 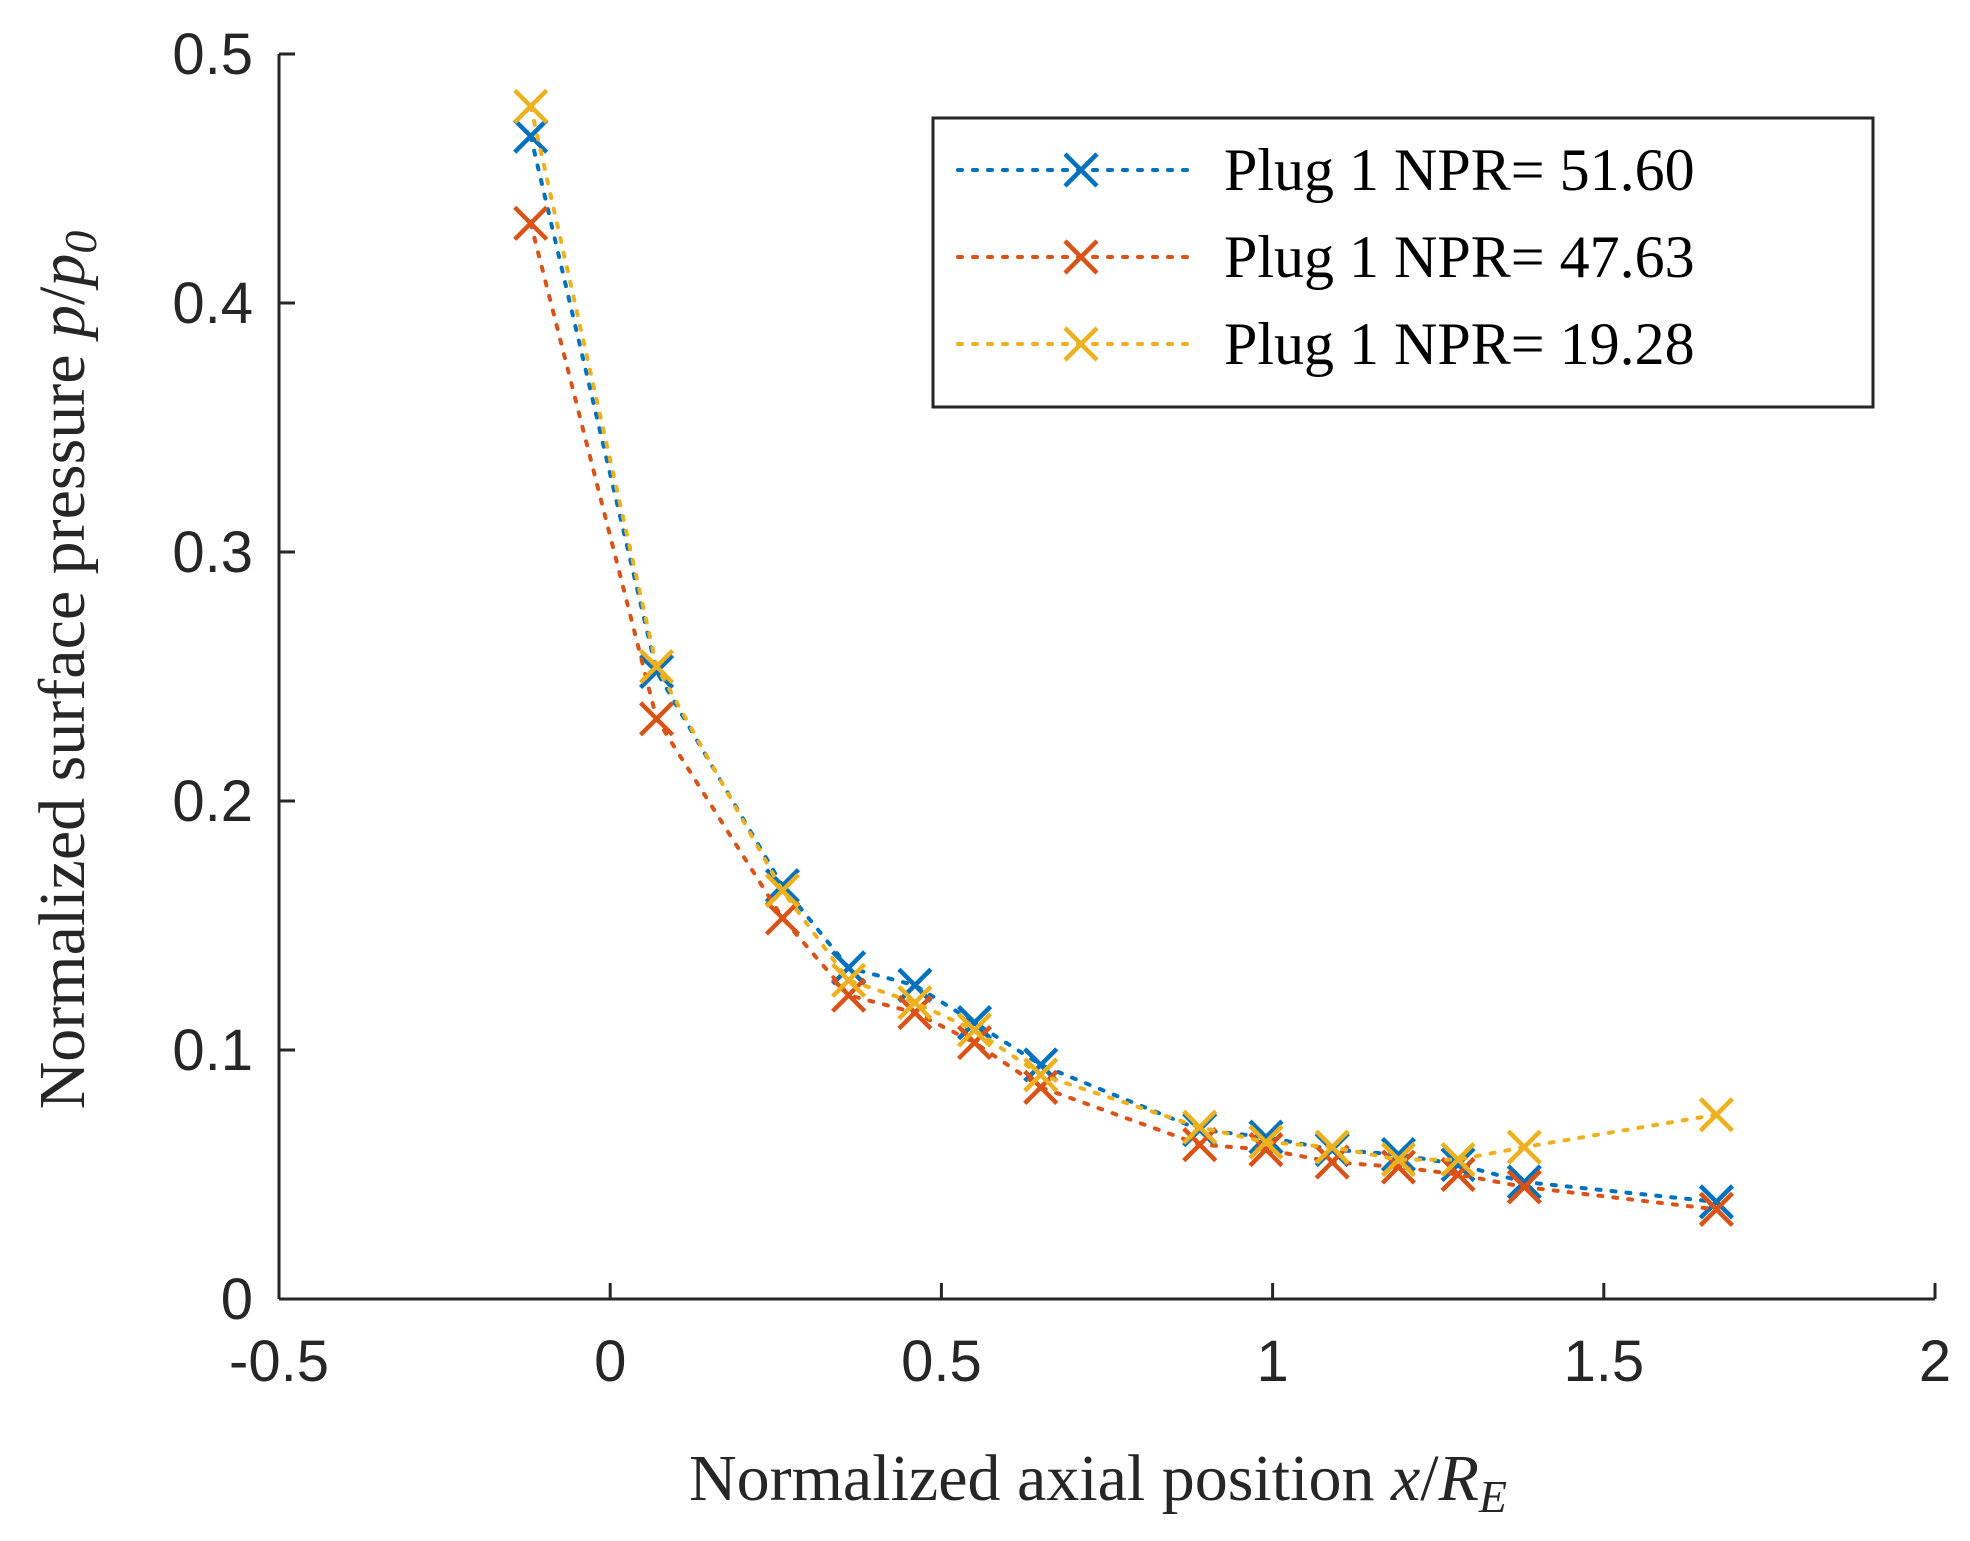 I want to click on legend-label: Plug 1 NPR= 19.28, so click(x=1459, y=344).